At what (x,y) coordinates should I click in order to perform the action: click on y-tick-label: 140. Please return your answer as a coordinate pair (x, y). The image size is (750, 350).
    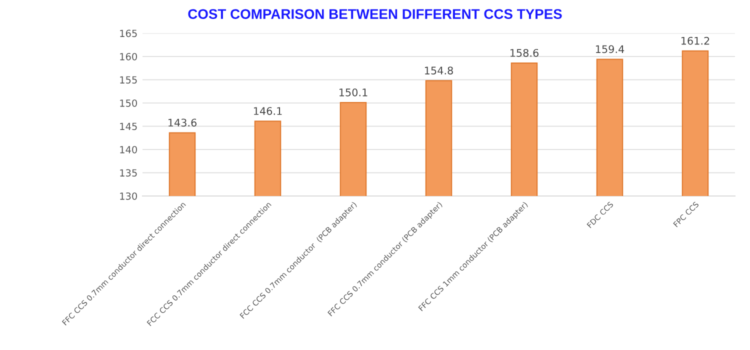
    Looking at the image, I should click on (128, 150).